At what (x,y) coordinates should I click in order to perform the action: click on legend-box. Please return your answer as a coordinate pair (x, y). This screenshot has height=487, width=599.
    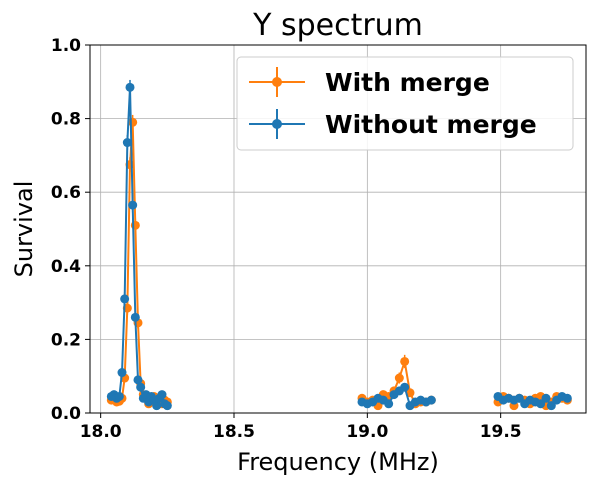
    Looking at the image, I should click on (405, 103).